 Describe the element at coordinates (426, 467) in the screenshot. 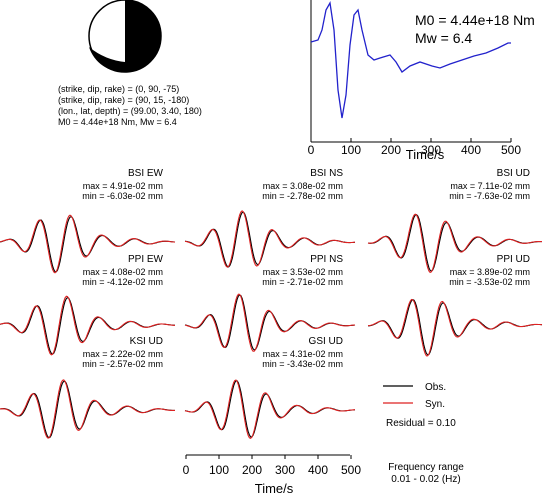

I see `frequency-range-title: Frequency range` at that location.